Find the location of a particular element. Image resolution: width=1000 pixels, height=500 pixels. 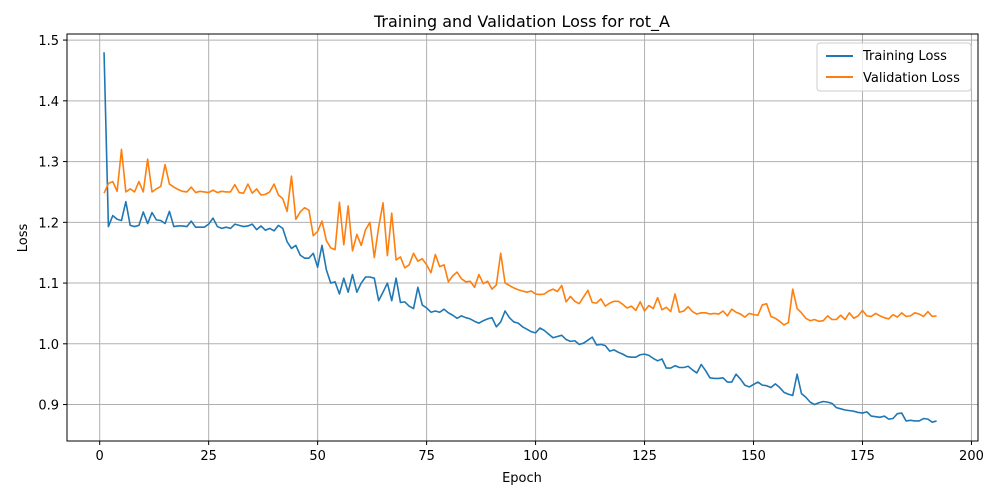

legend: Training Loss Validation Loss is located at coordinates (894, 67).